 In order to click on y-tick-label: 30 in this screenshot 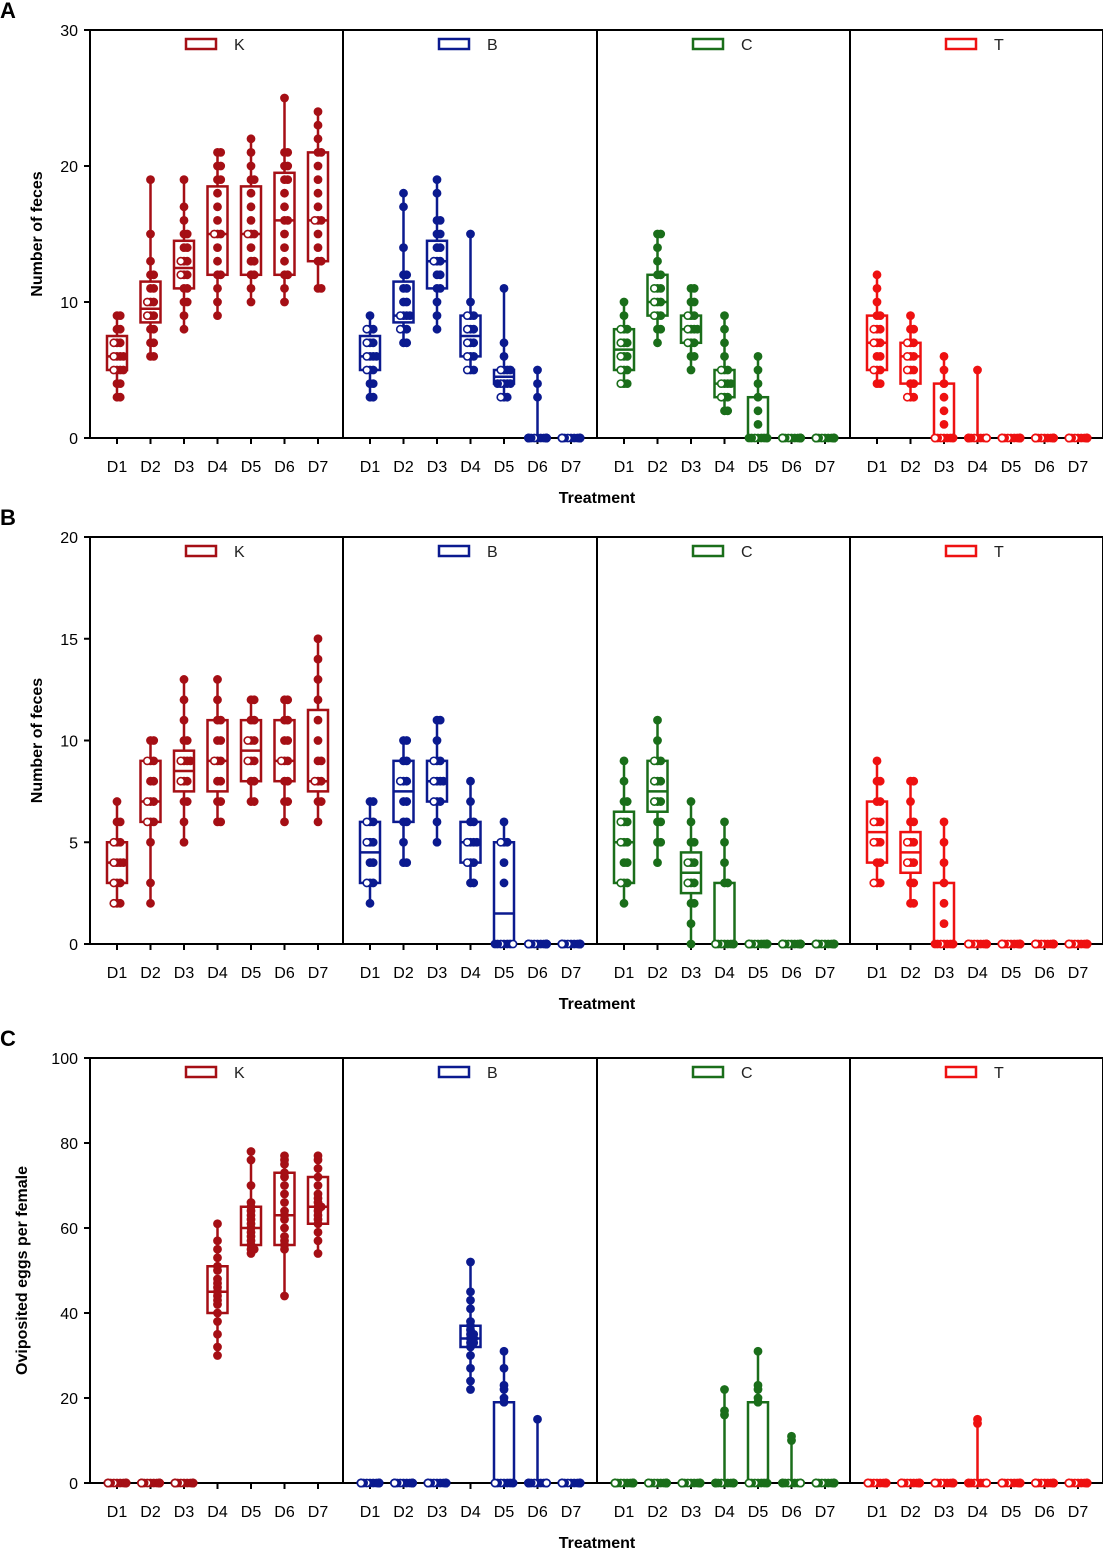, I will do `click(69, 31)`.